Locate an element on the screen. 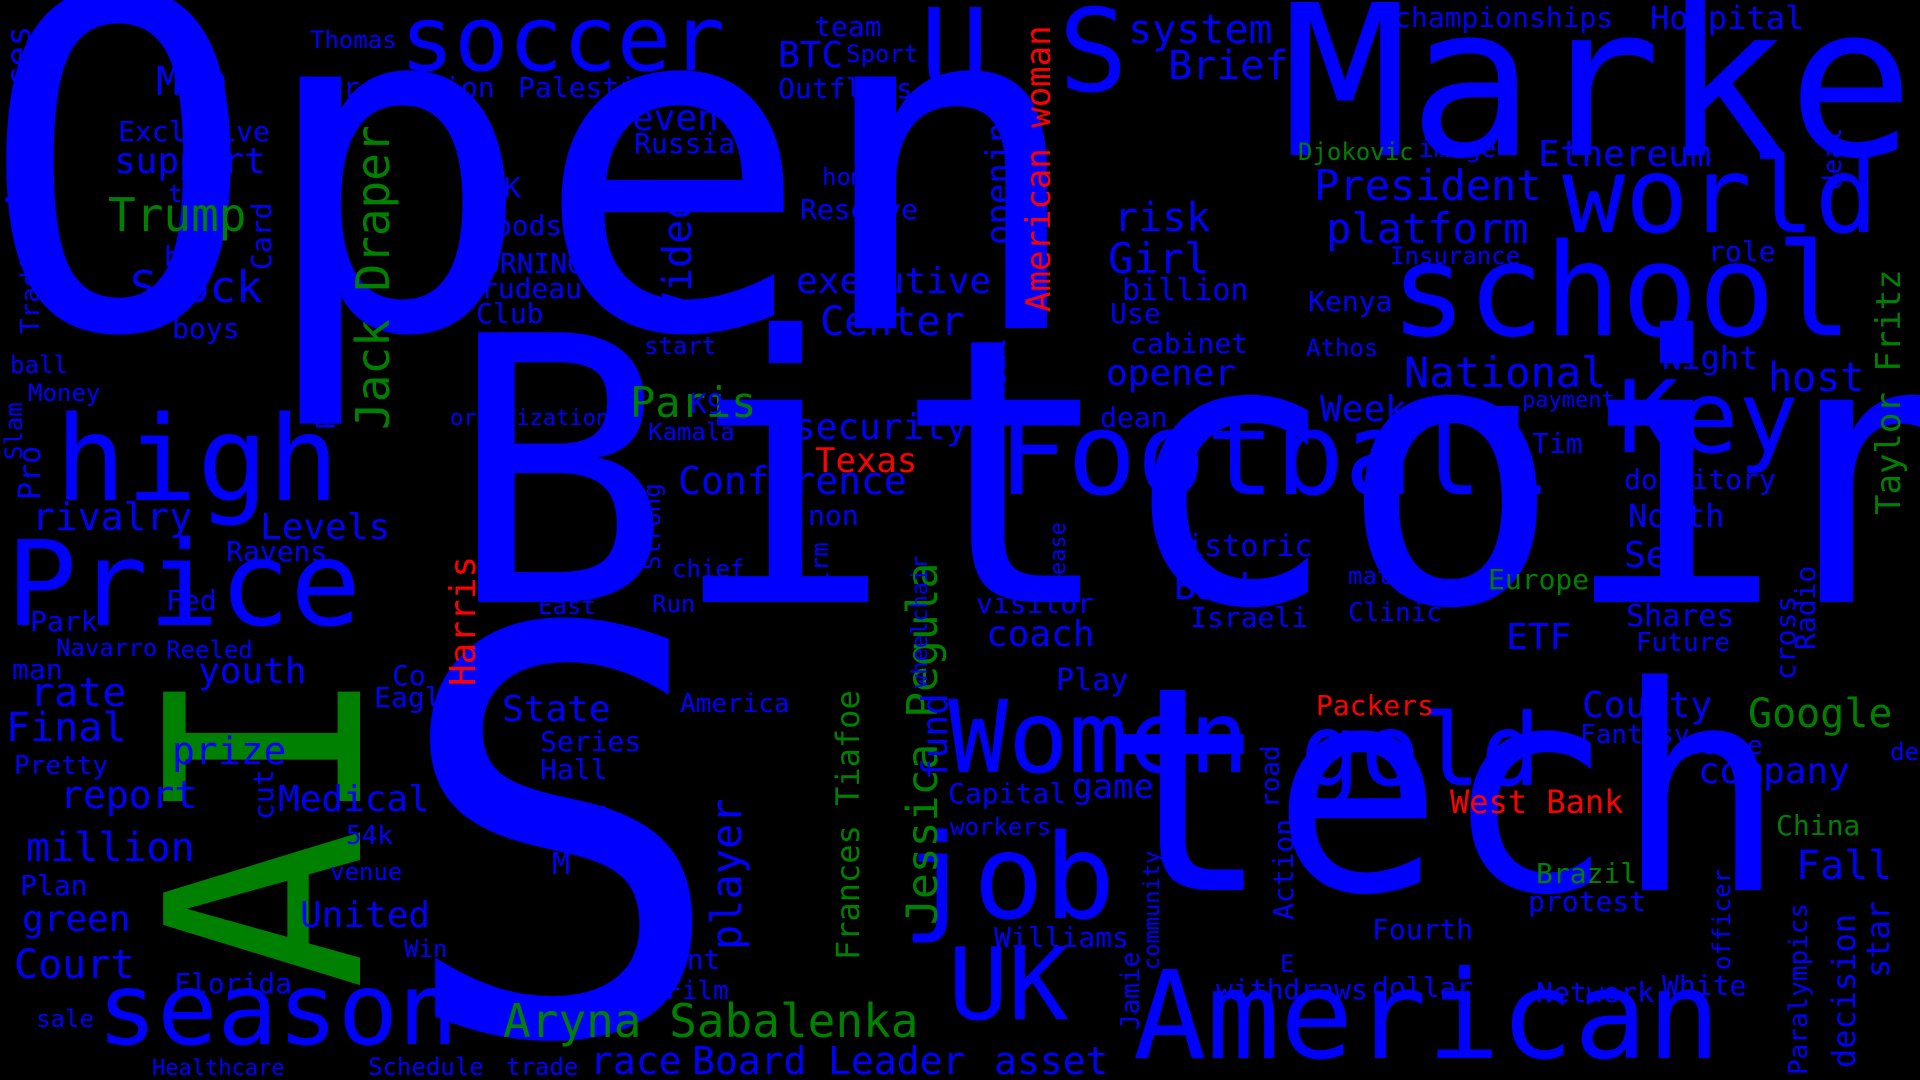 The image size is (1920, 1080). word-trudeau: Trudeau is located at coordinates (523, 288).